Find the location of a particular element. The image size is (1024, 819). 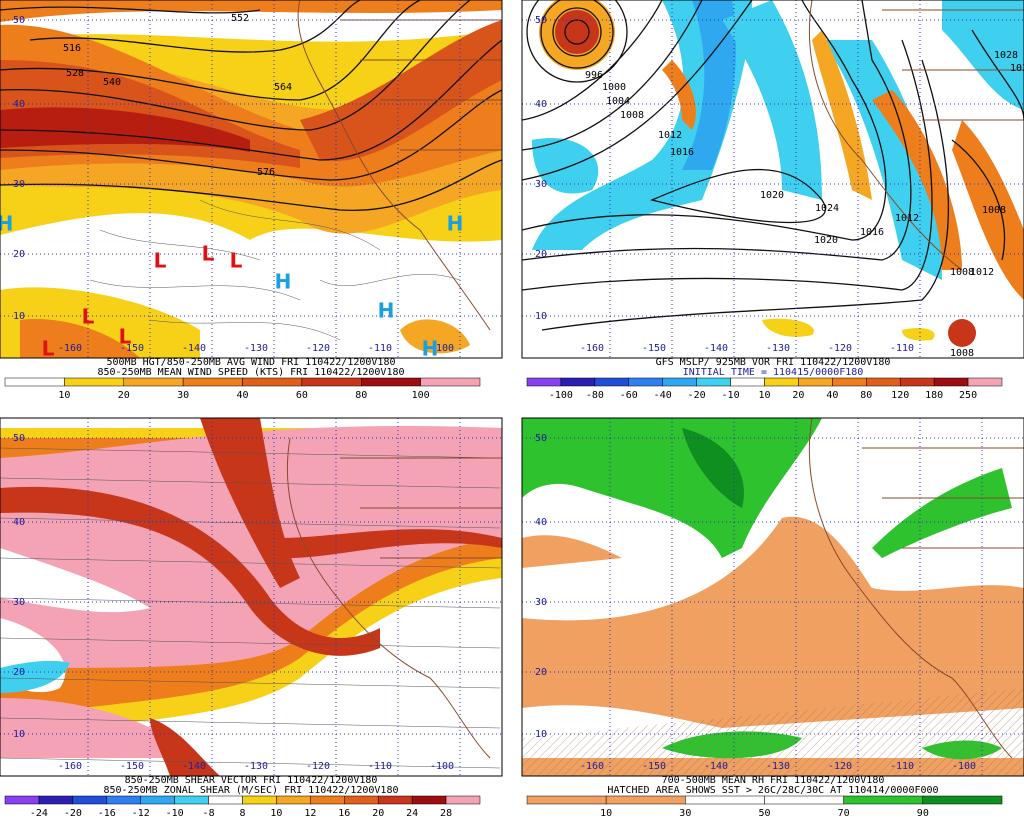

lat-label: 30 is located at coordinates (19, 602).